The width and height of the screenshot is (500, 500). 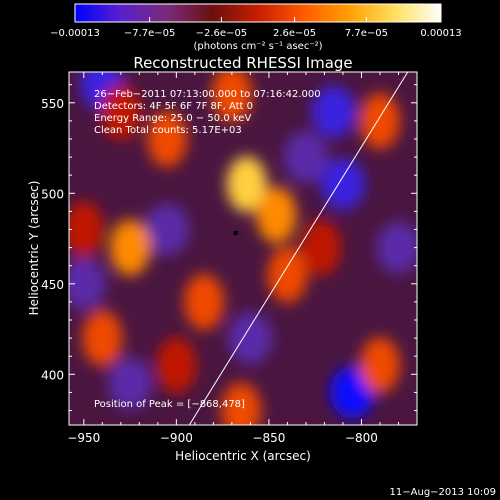 I want to click on y-axis-label: Heliocentric Y (arcsec), so click(x=34, y=248).